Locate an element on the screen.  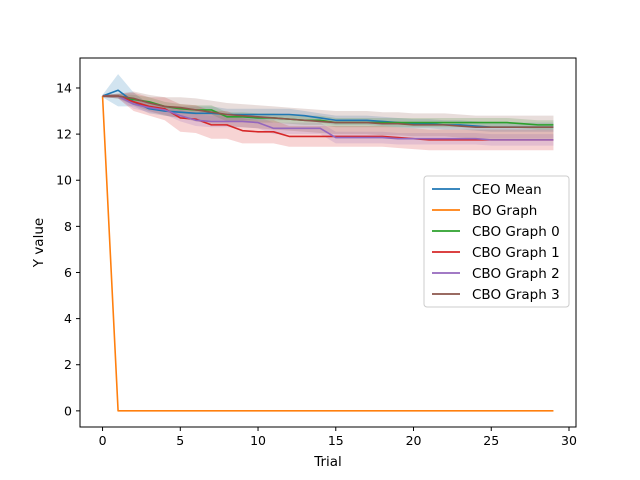
legend-box is located at coordinates (496, 241).